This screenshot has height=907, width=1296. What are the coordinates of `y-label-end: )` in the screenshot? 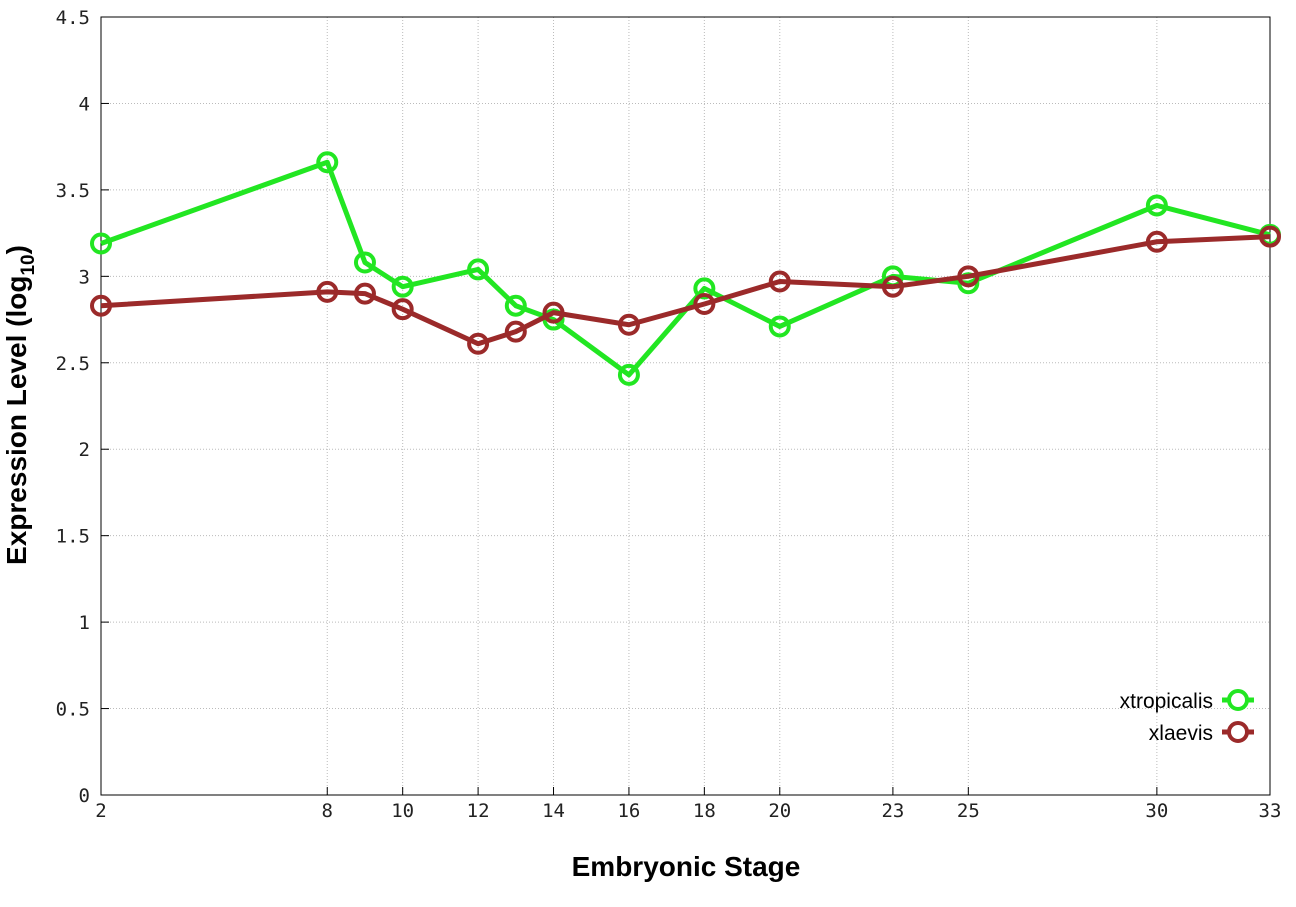 It's located at (16, 249).